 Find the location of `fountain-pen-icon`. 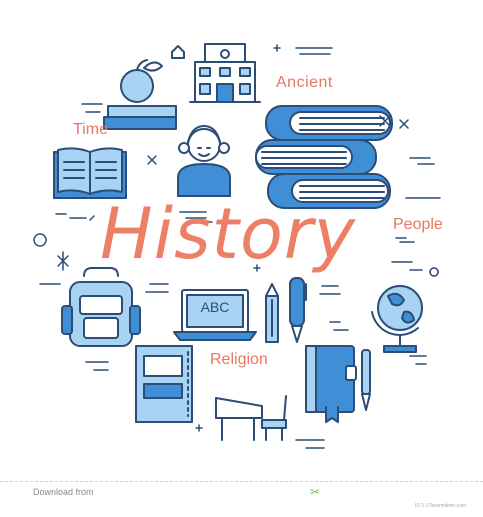

fountain-pen-icon is located at coordinates (366, 380).